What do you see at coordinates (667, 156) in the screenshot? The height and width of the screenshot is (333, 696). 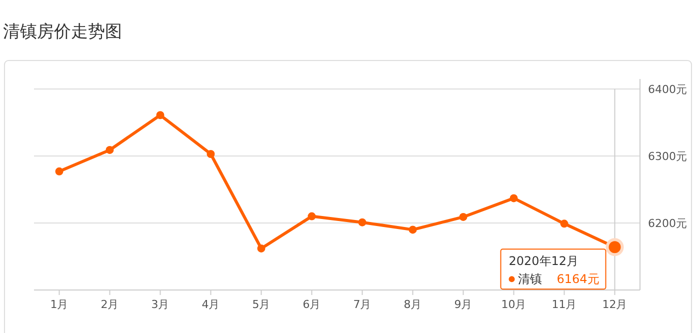 I see `y-tick-label: 6300元` at bounding box center [667, 156].